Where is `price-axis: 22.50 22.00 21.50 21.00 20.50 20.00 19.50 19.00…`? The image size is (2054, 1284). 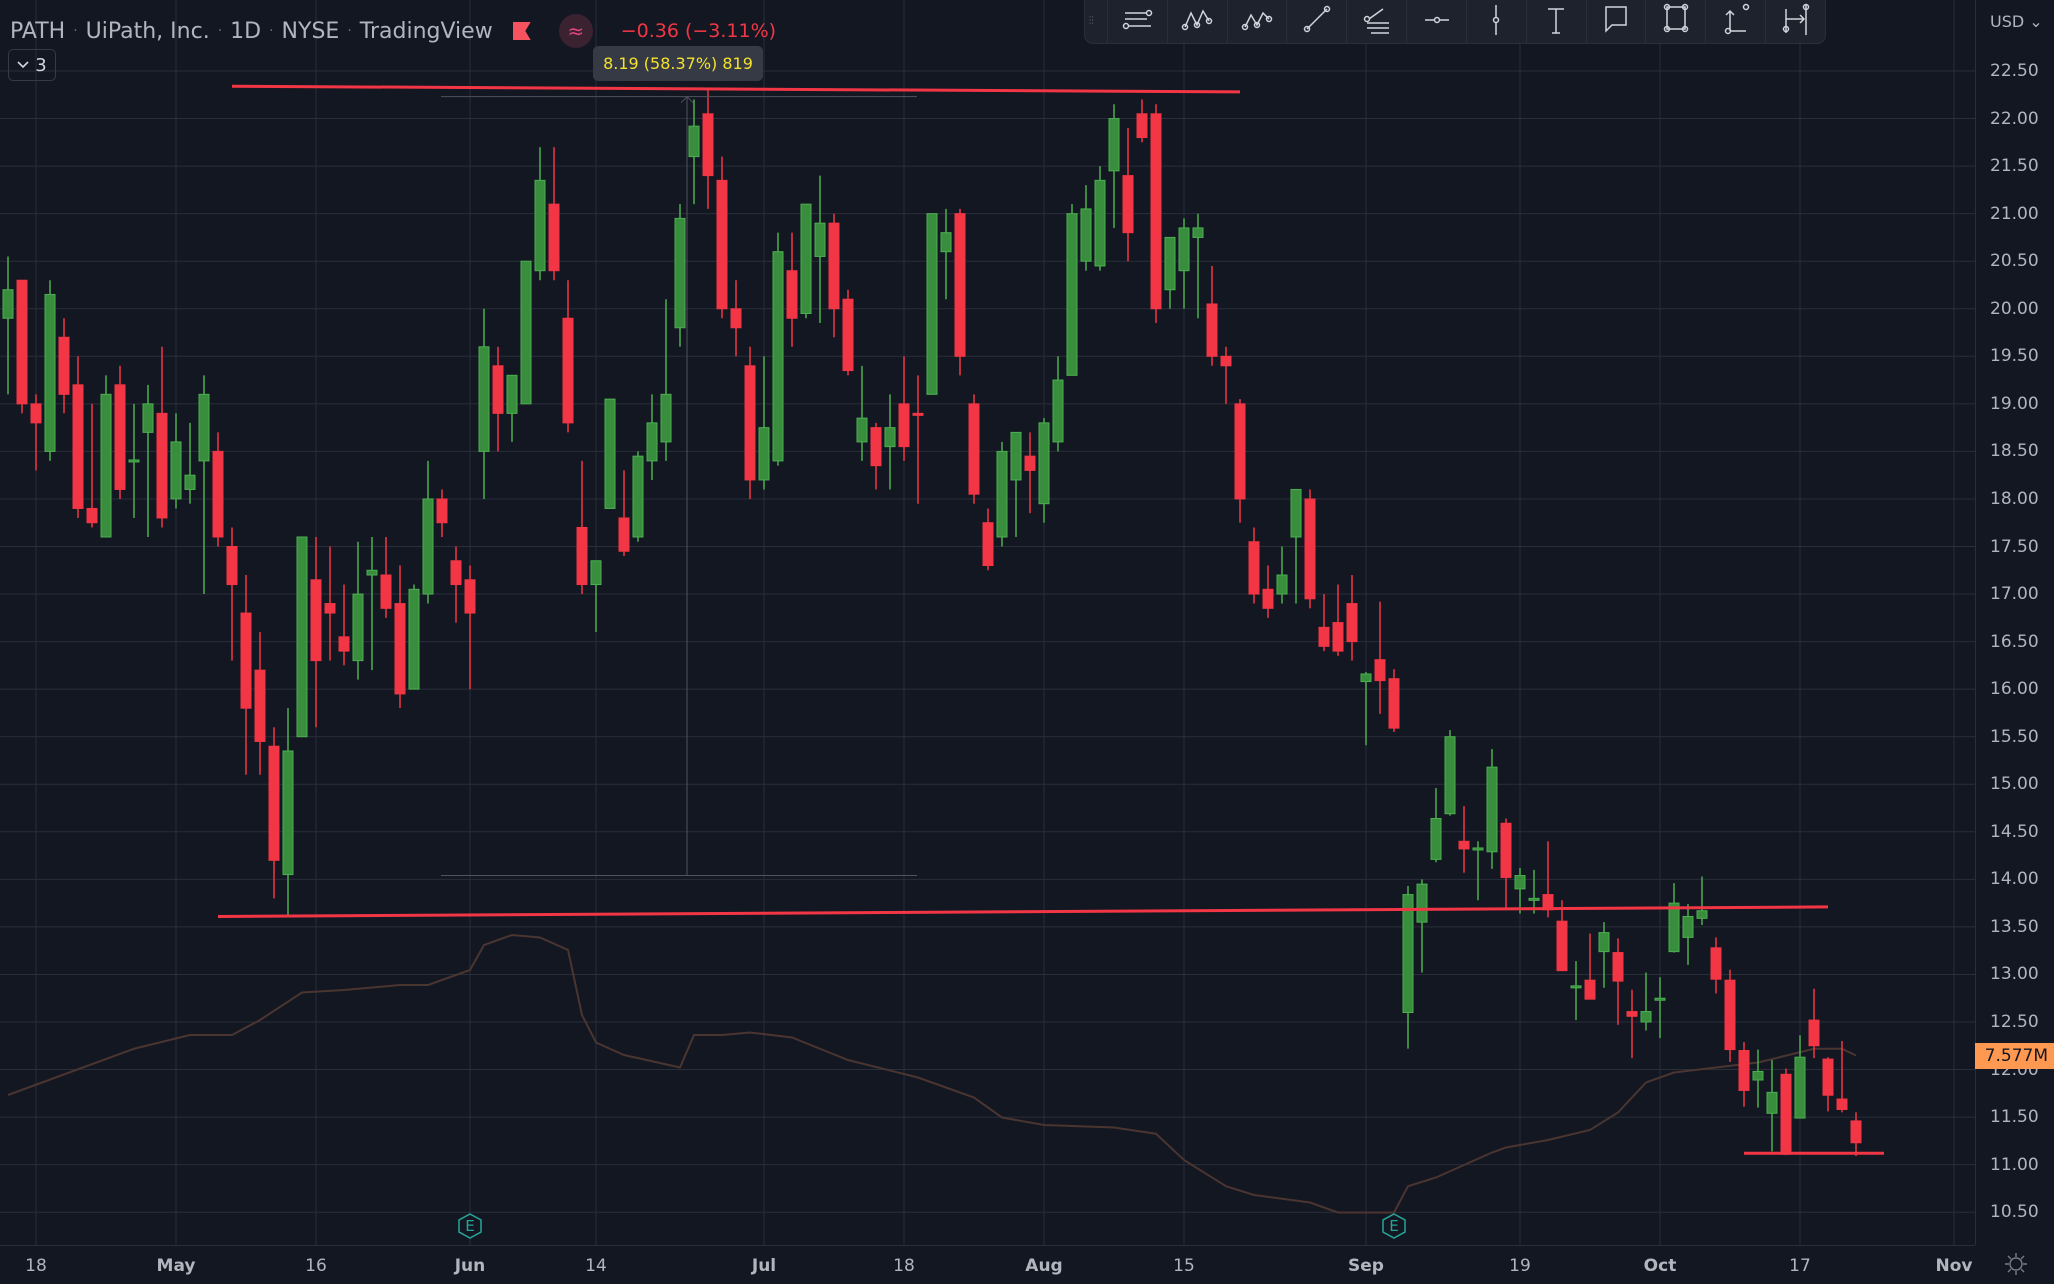
price-axis: 22.50 22.00 21.50 21.00 20.50 20.00 19.50 19.00… is located at coordinates (2014, 622).